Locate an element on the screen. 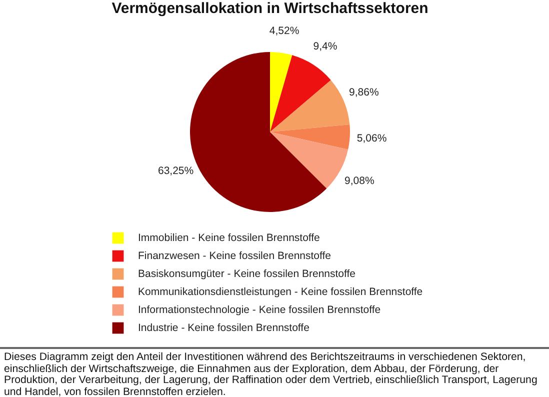 The image size is (549, 397). data-label: 63,25% is located at coordinates (176, 171).